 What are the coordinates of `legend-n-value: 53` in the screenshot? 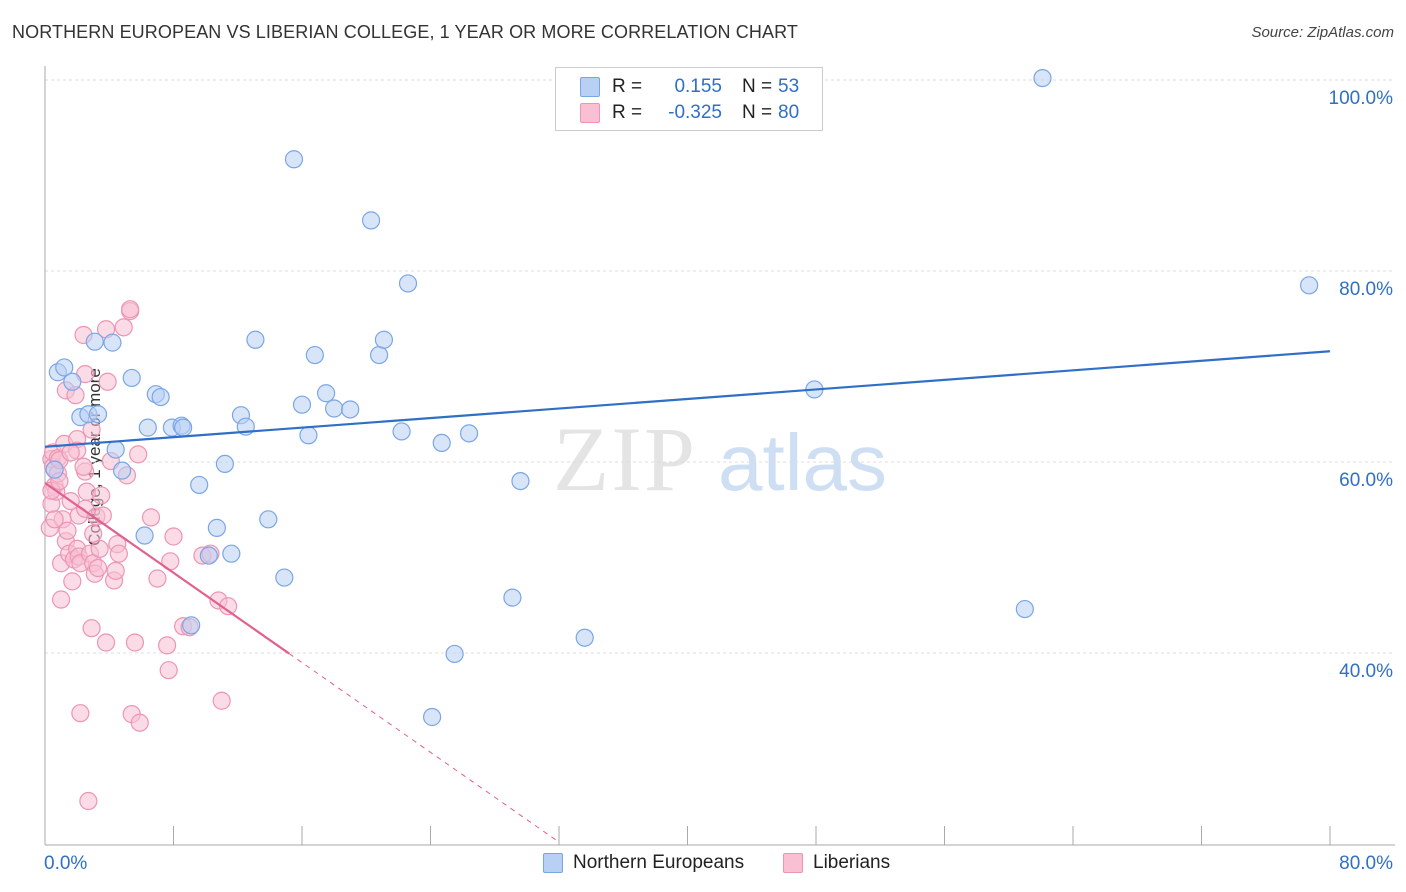 It's located at (789, 86).